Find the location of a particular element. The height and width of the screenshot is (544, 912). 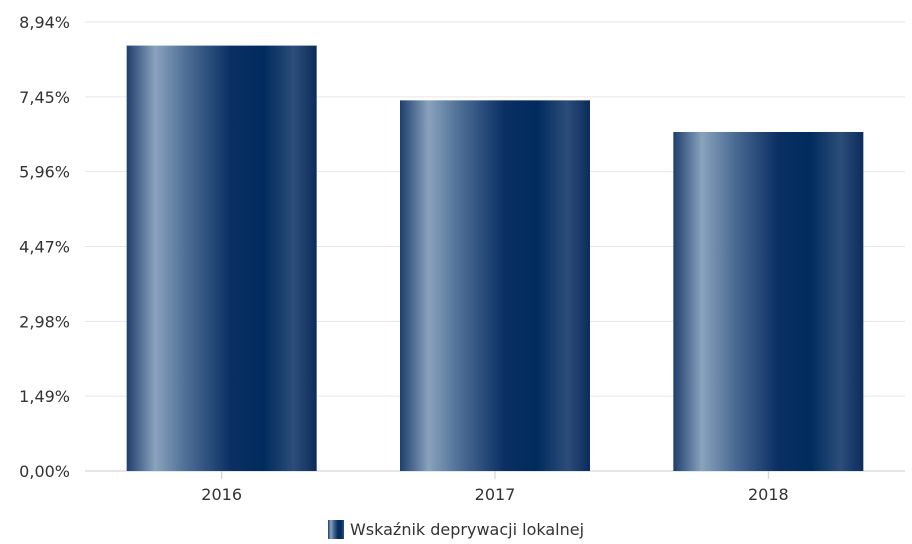

y-axis: 0,00% 1,49% 2,98% 4,47% 5,96% 7,45% 8,94% is located at coordinates (44, 247).